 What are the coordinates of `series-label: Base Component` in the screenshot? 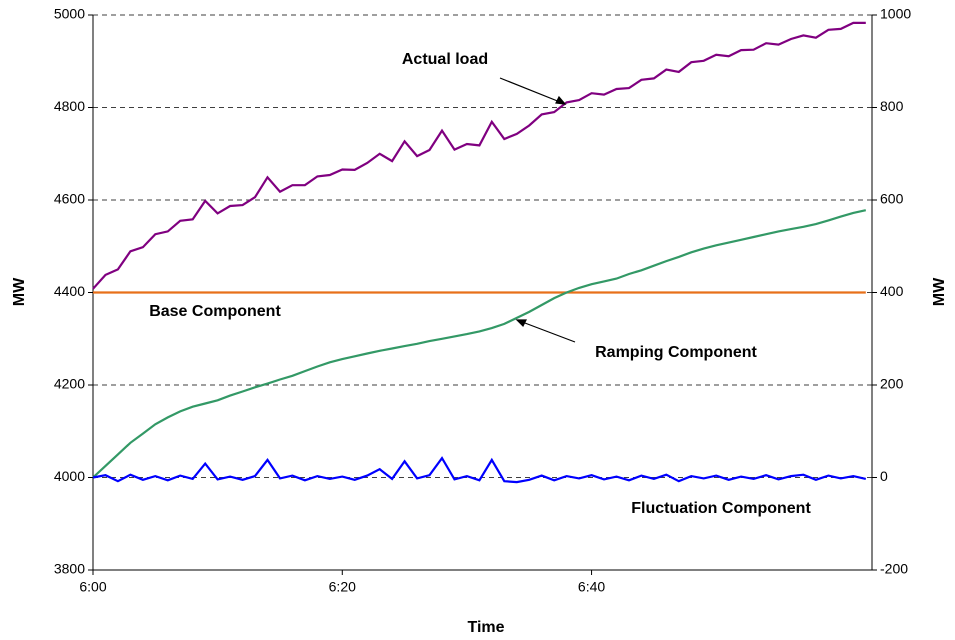 It's located at (215, 311).